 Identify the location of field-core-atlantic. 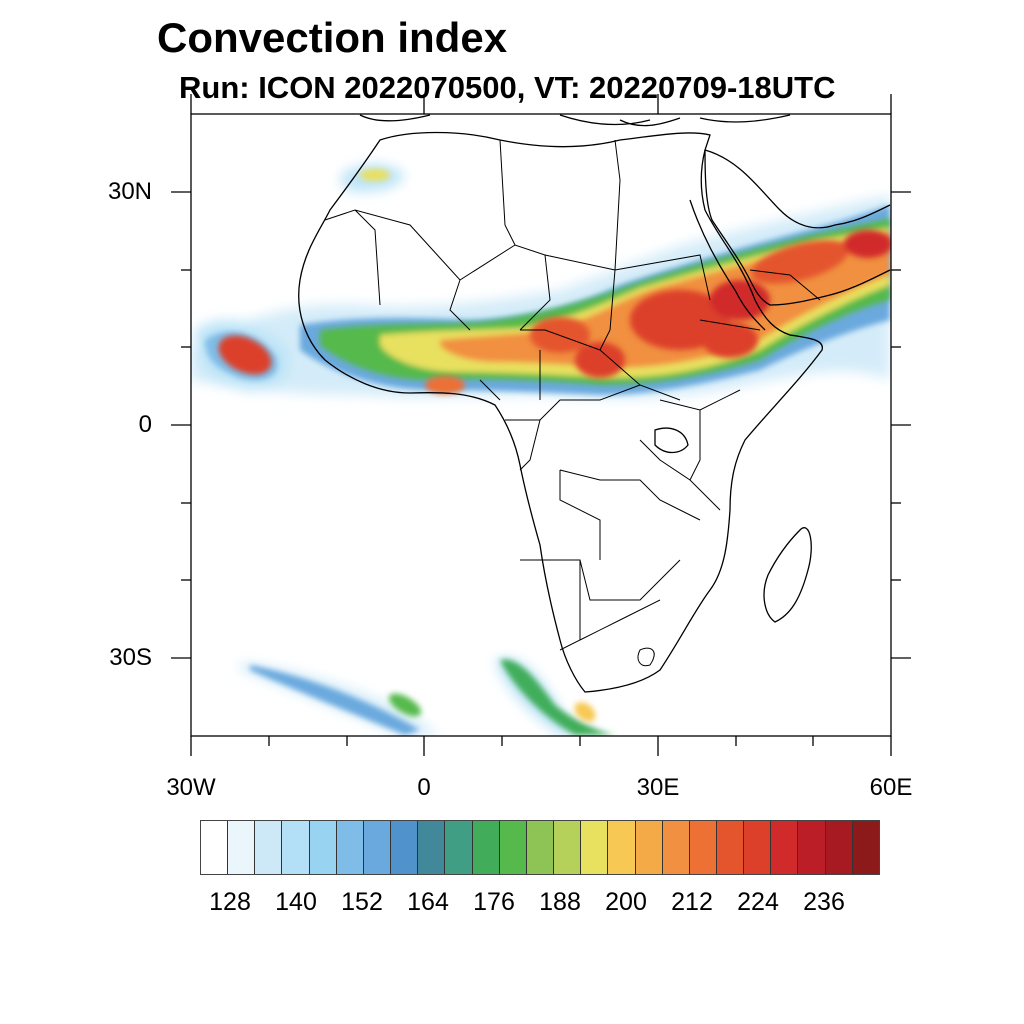
(245, 355).